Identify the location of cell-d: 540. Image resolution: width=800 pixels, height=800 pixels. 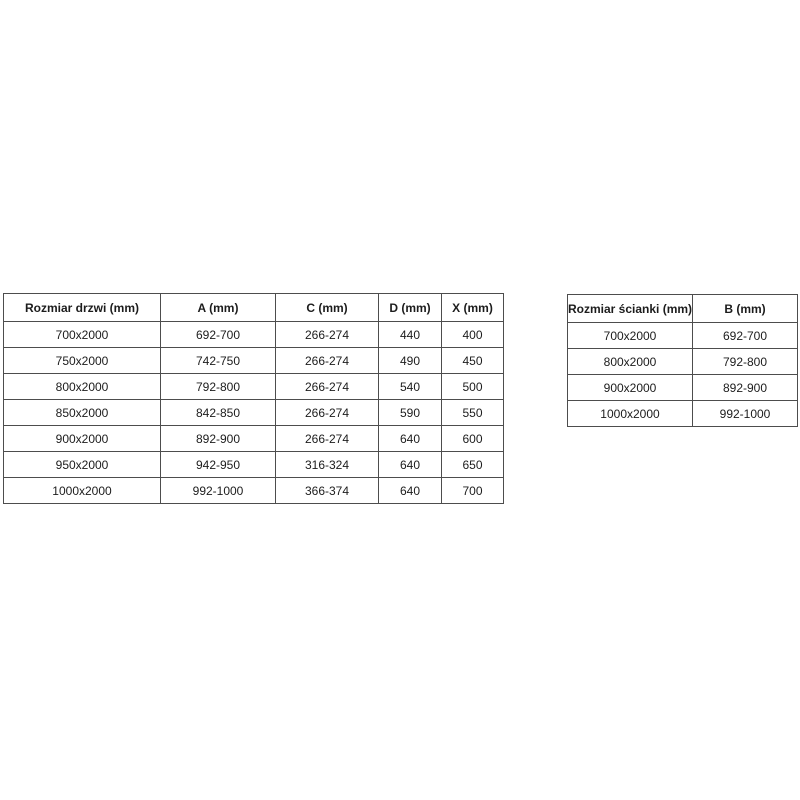
(410, 386).